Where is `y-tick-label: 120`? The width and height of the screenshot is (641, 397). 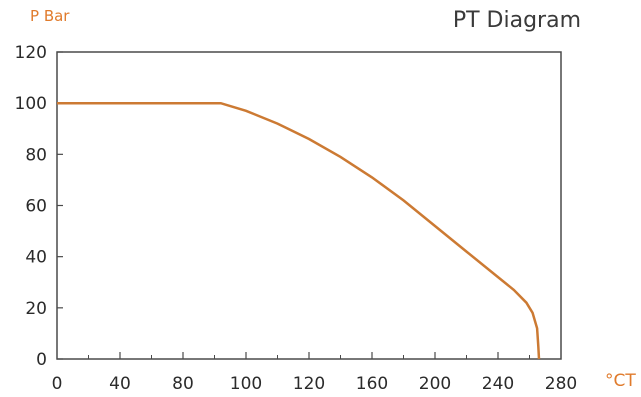
y-tick-label: 120 is located at coordinates (31, 53).